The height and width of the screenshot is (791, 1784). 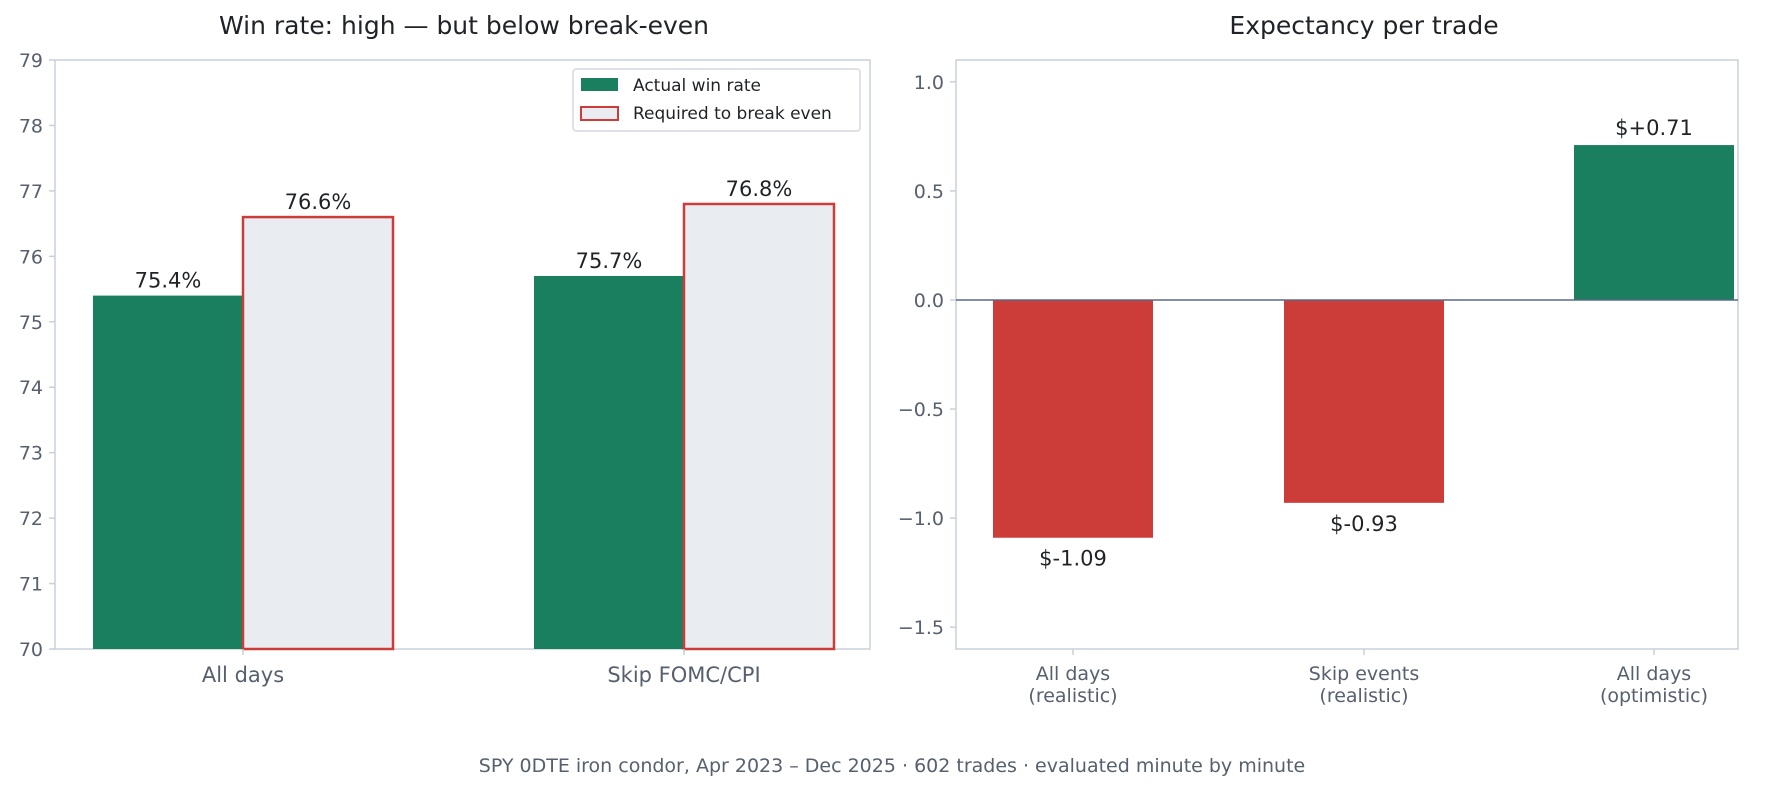 What do you see at coordinates (31, 519) in the screenshot?
I see `y-tick-label: 72` at bounding box center [31, 519].